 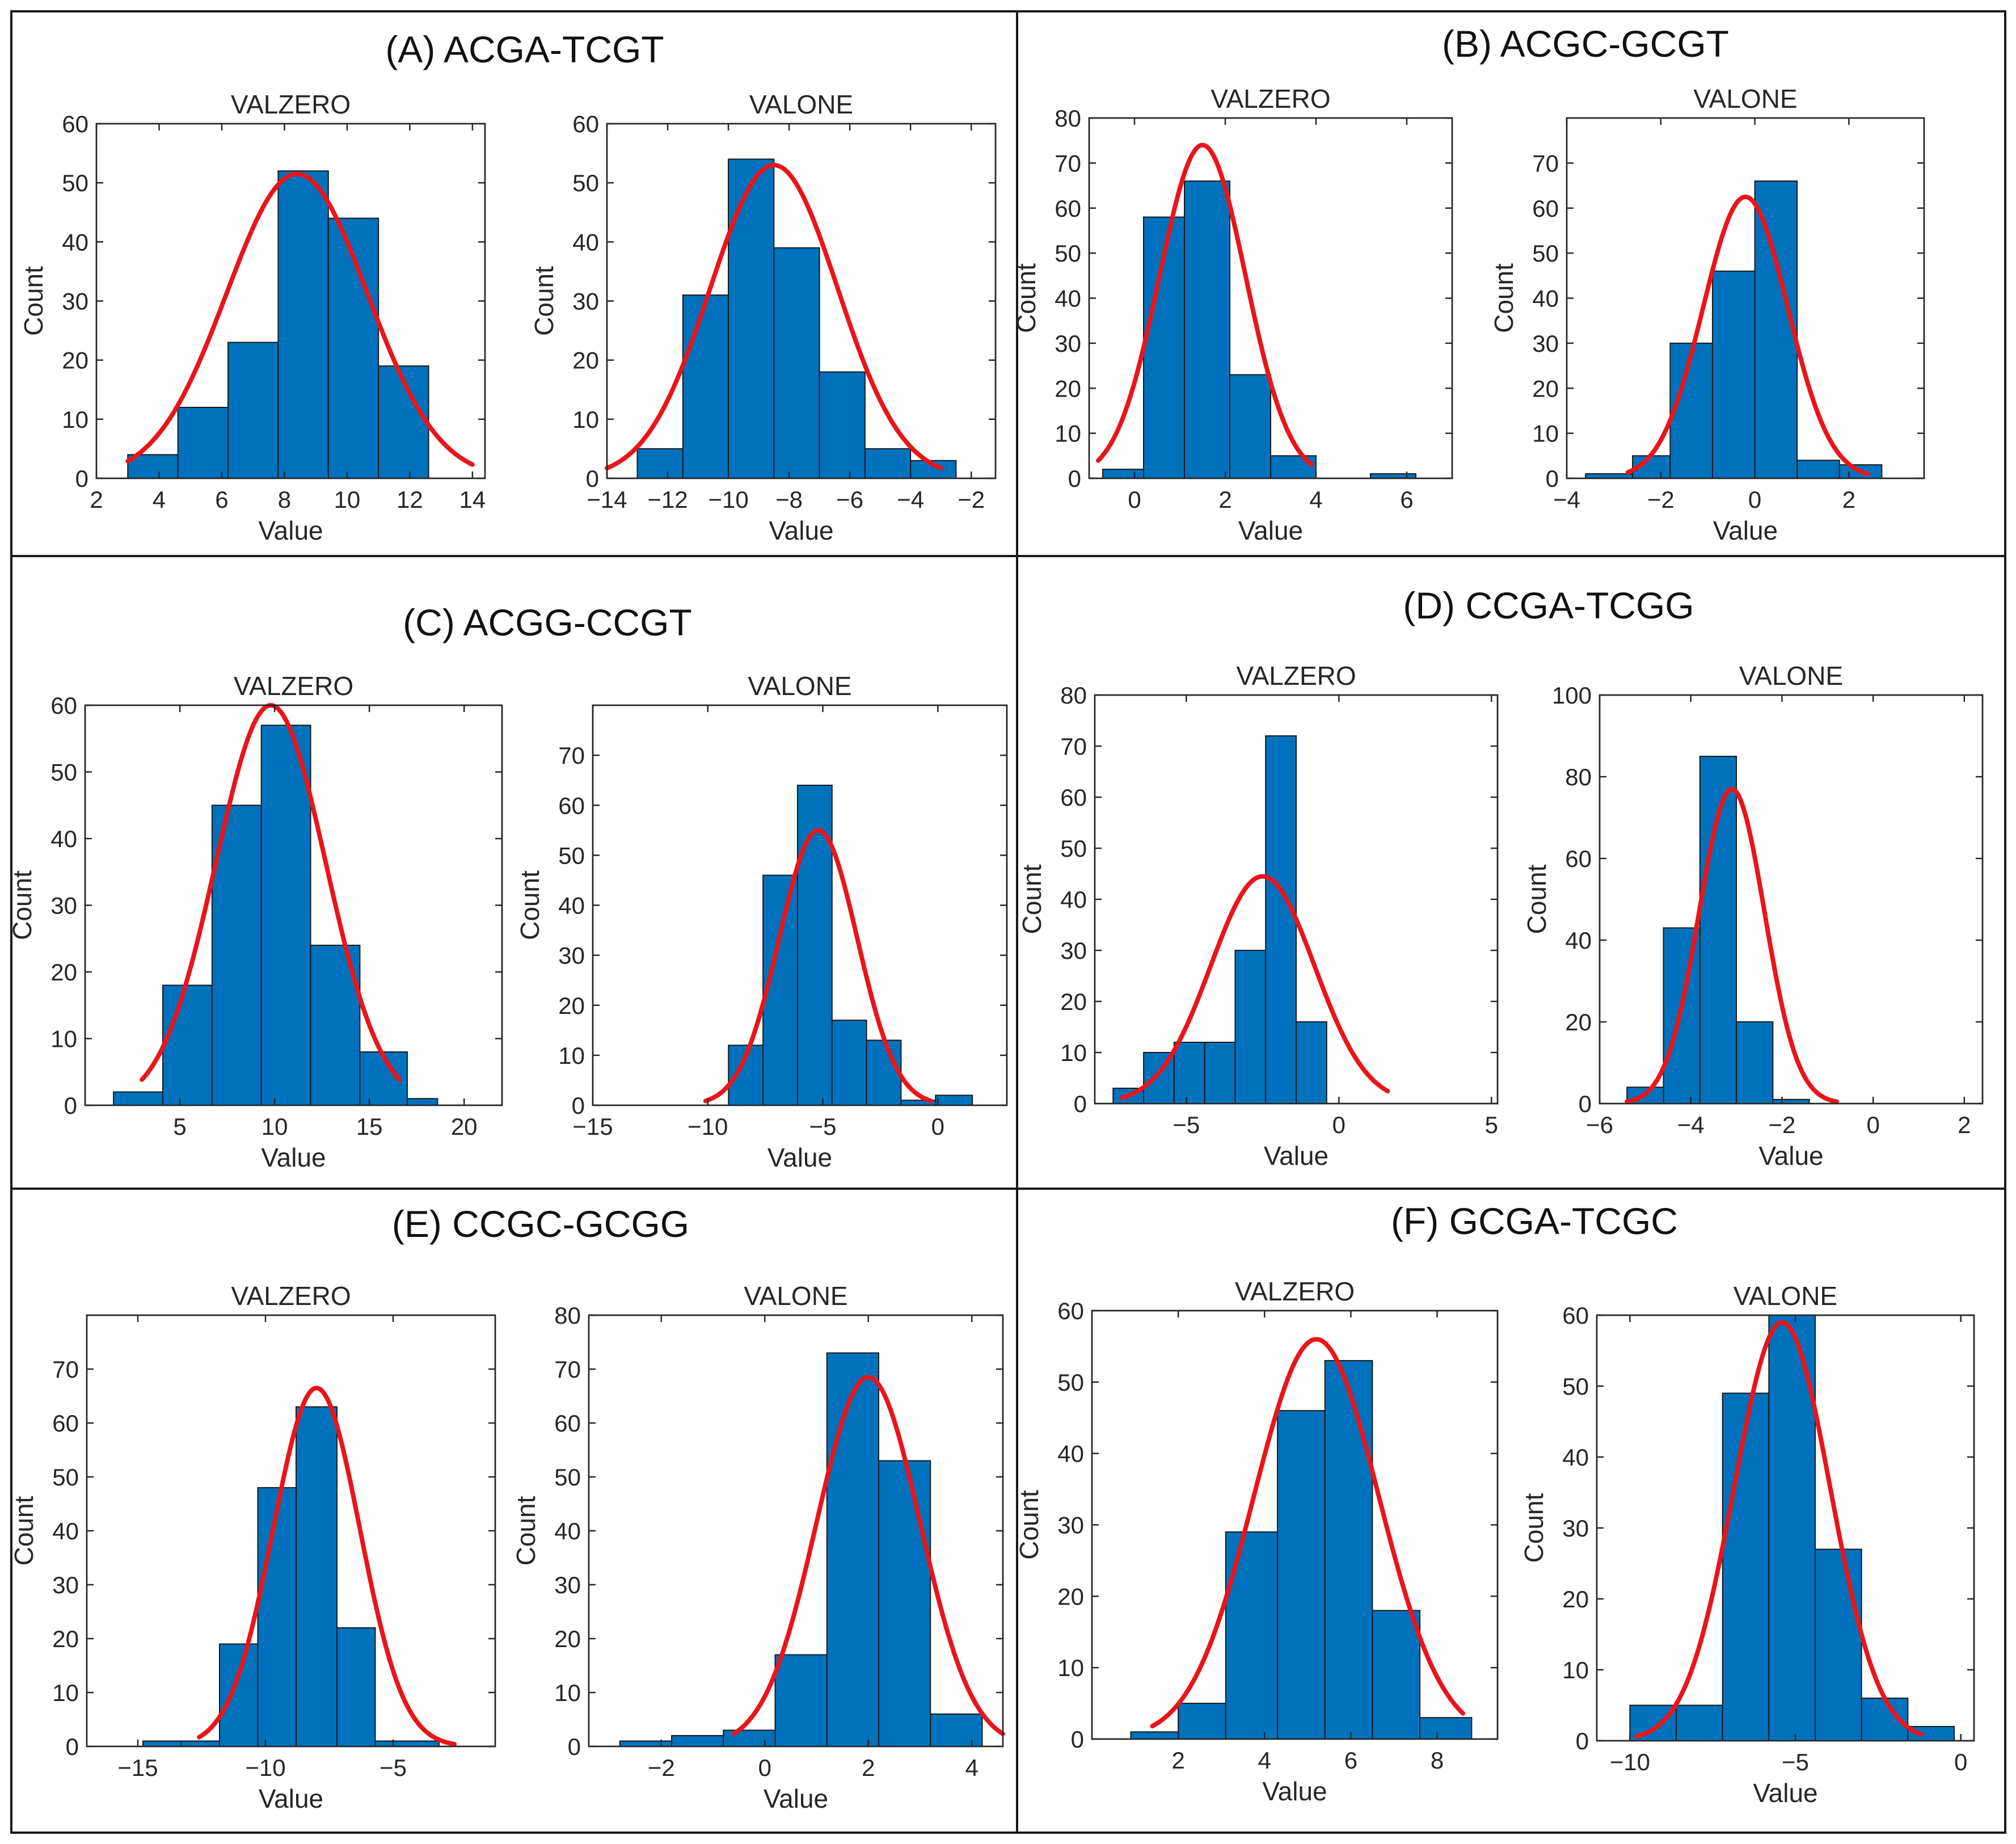 I want to click on panel-title: (F) GCGA-TCGC, so click(x=1534, y=1221).